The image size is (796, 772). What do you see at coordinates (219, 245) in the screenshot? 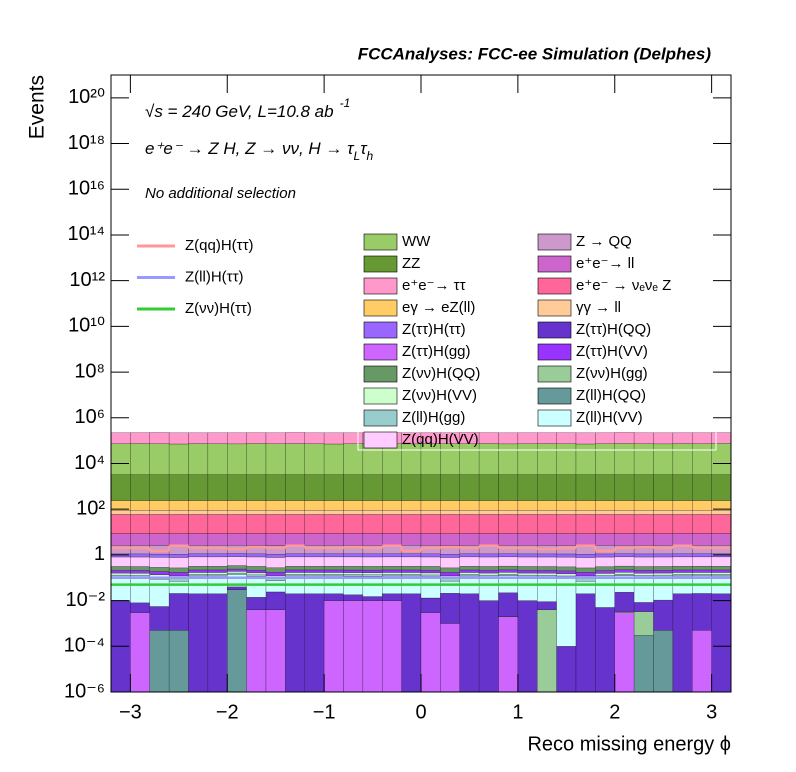
I see `legend-label: Z(qq)H(ττ)` at bounding box center [219, 245].